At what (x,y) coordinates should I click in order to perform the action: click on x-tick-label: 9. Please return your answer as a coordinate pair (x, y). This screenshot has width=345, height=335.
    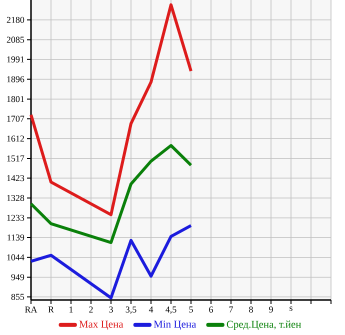
    Looking at the image, I should click on (271, 309).